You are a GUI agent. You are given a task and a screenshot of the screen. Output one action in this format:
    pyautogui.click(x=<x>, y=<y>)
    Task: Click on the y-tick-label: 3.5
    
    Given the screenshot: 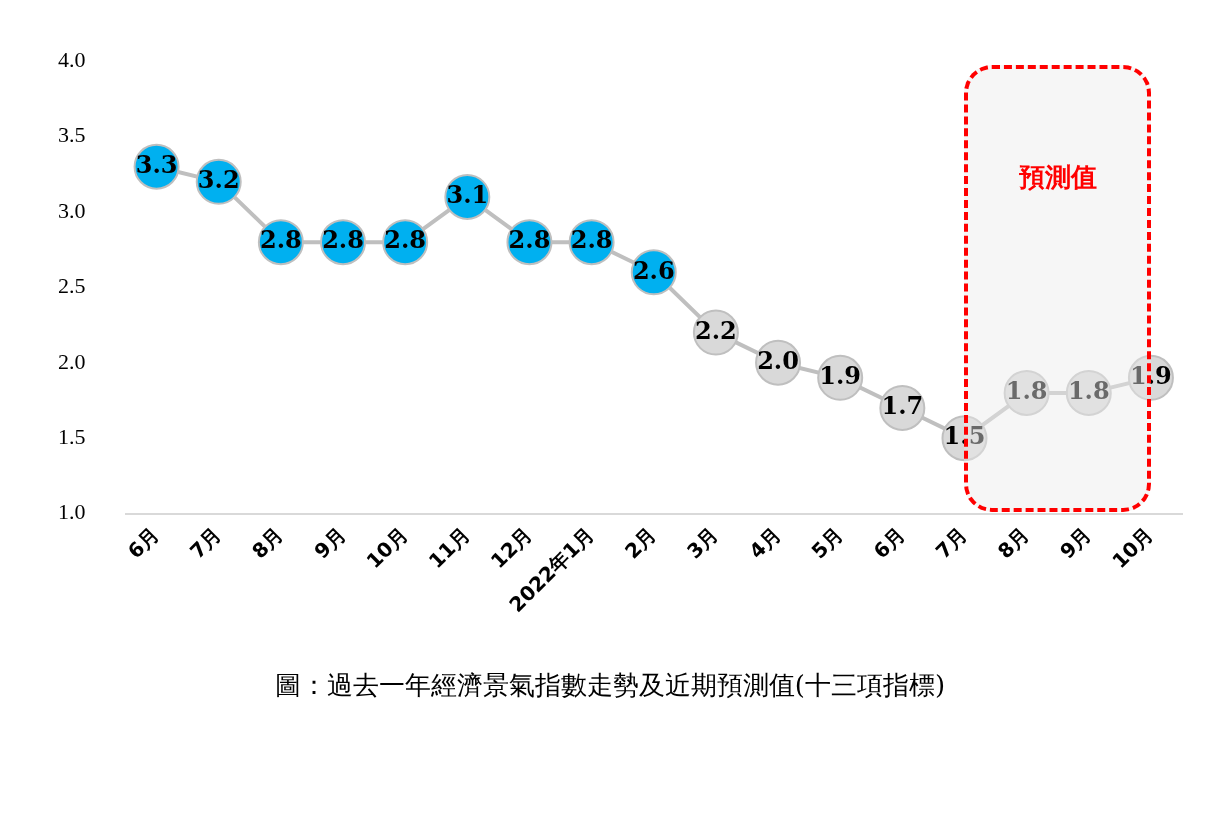 What is the action you would take?
    pyautogui.click(x=72, y=135)
    